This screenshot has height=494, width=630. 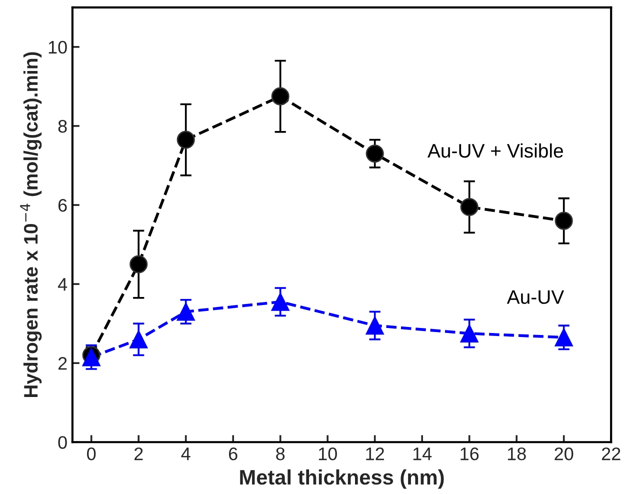 I want to click on x-tick-label: 4, so click(x=185, y=454).